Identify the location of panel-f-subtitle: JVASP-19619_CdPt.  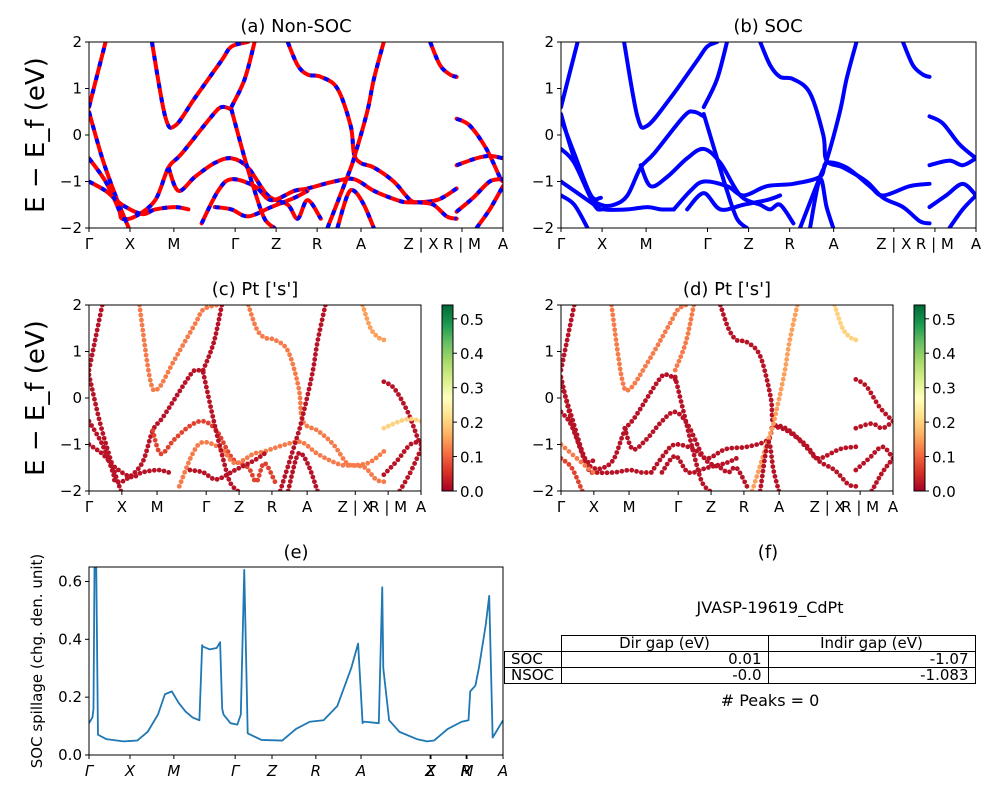
(770, 607).